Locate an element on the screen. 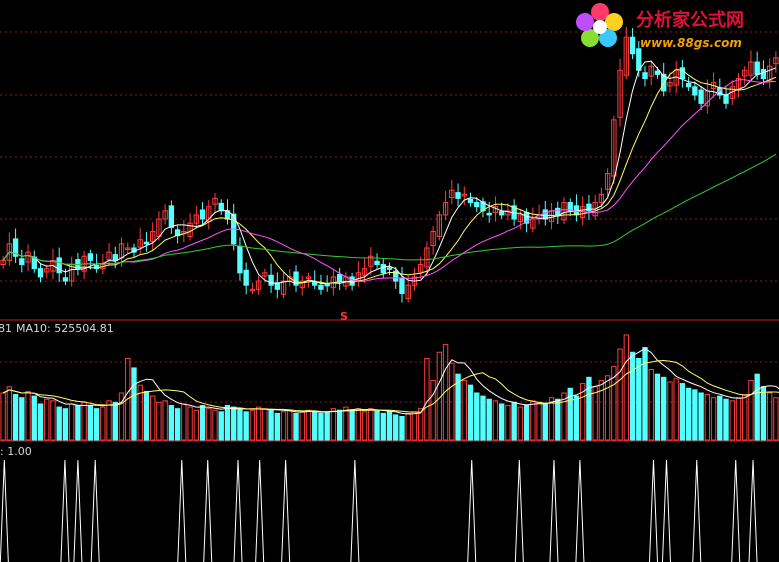 Image resolution: width=779 pixels, height=562 pixels. flower-logo-icon is located at coordinates (599, 25).